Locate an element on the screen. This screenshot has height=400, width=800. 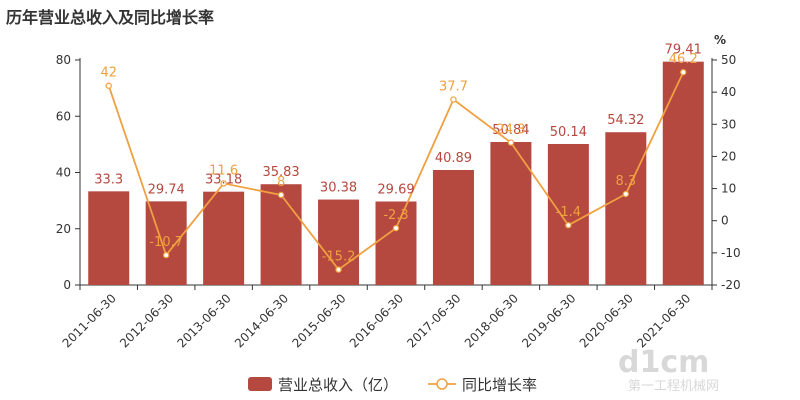
x-tick-label: 2012-06-30 is located at coordinates (146, 320).